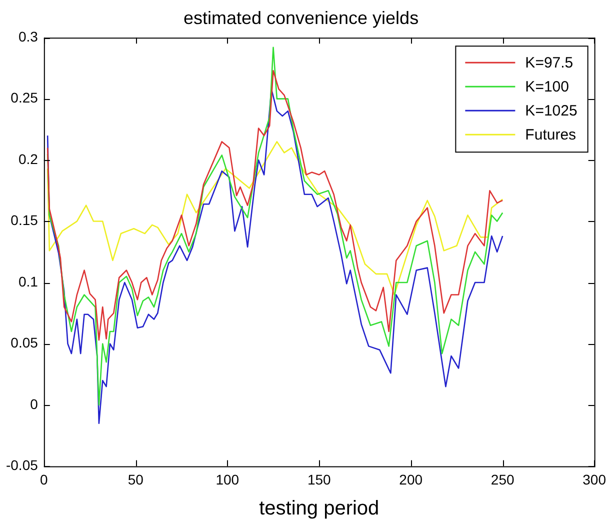 The height and width of the screenshot is (525, 612). What do you see at coordinates (319, 509) in the screenshot?
I see `x-axis-title: testing period` at bounding box center [319, 509].